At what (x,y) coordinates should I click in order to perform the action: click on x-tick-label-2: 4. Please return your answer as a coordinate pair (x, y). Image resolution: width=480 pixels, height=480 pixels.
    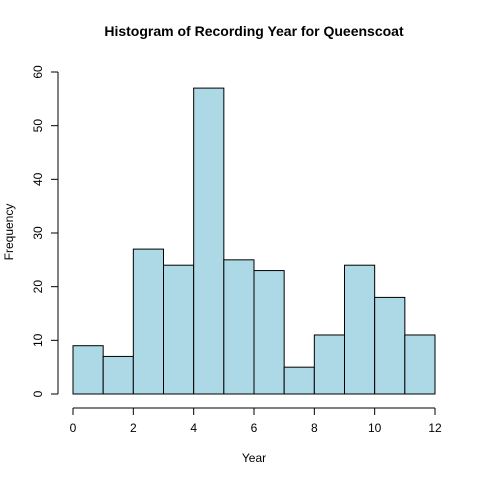
    Looking at the image, I should click on (193, 428).